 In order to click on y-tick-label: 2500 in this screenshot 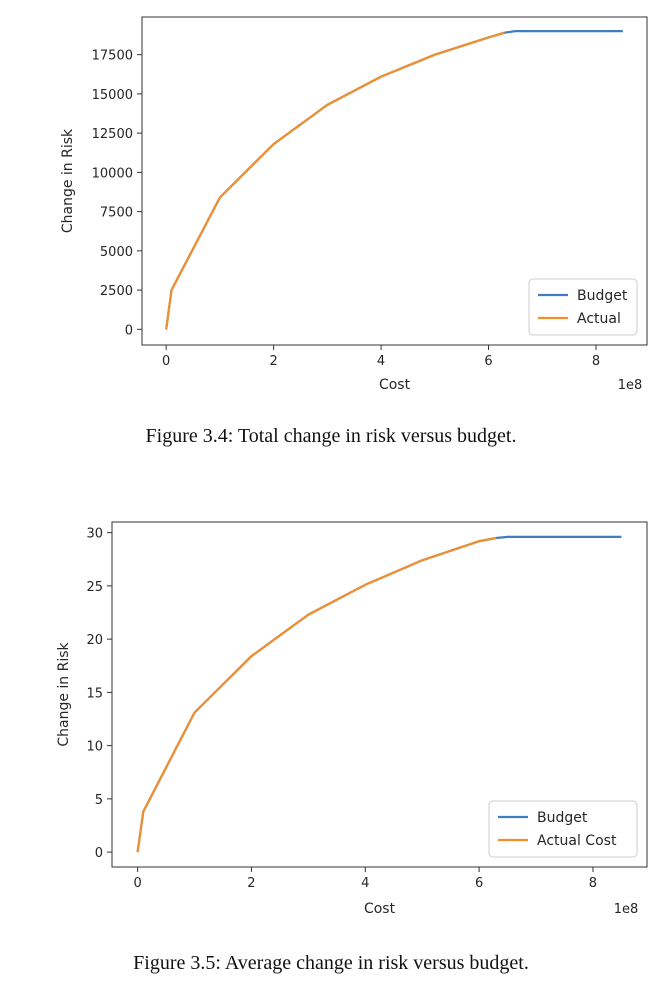, I will do `click(116, 291)`.